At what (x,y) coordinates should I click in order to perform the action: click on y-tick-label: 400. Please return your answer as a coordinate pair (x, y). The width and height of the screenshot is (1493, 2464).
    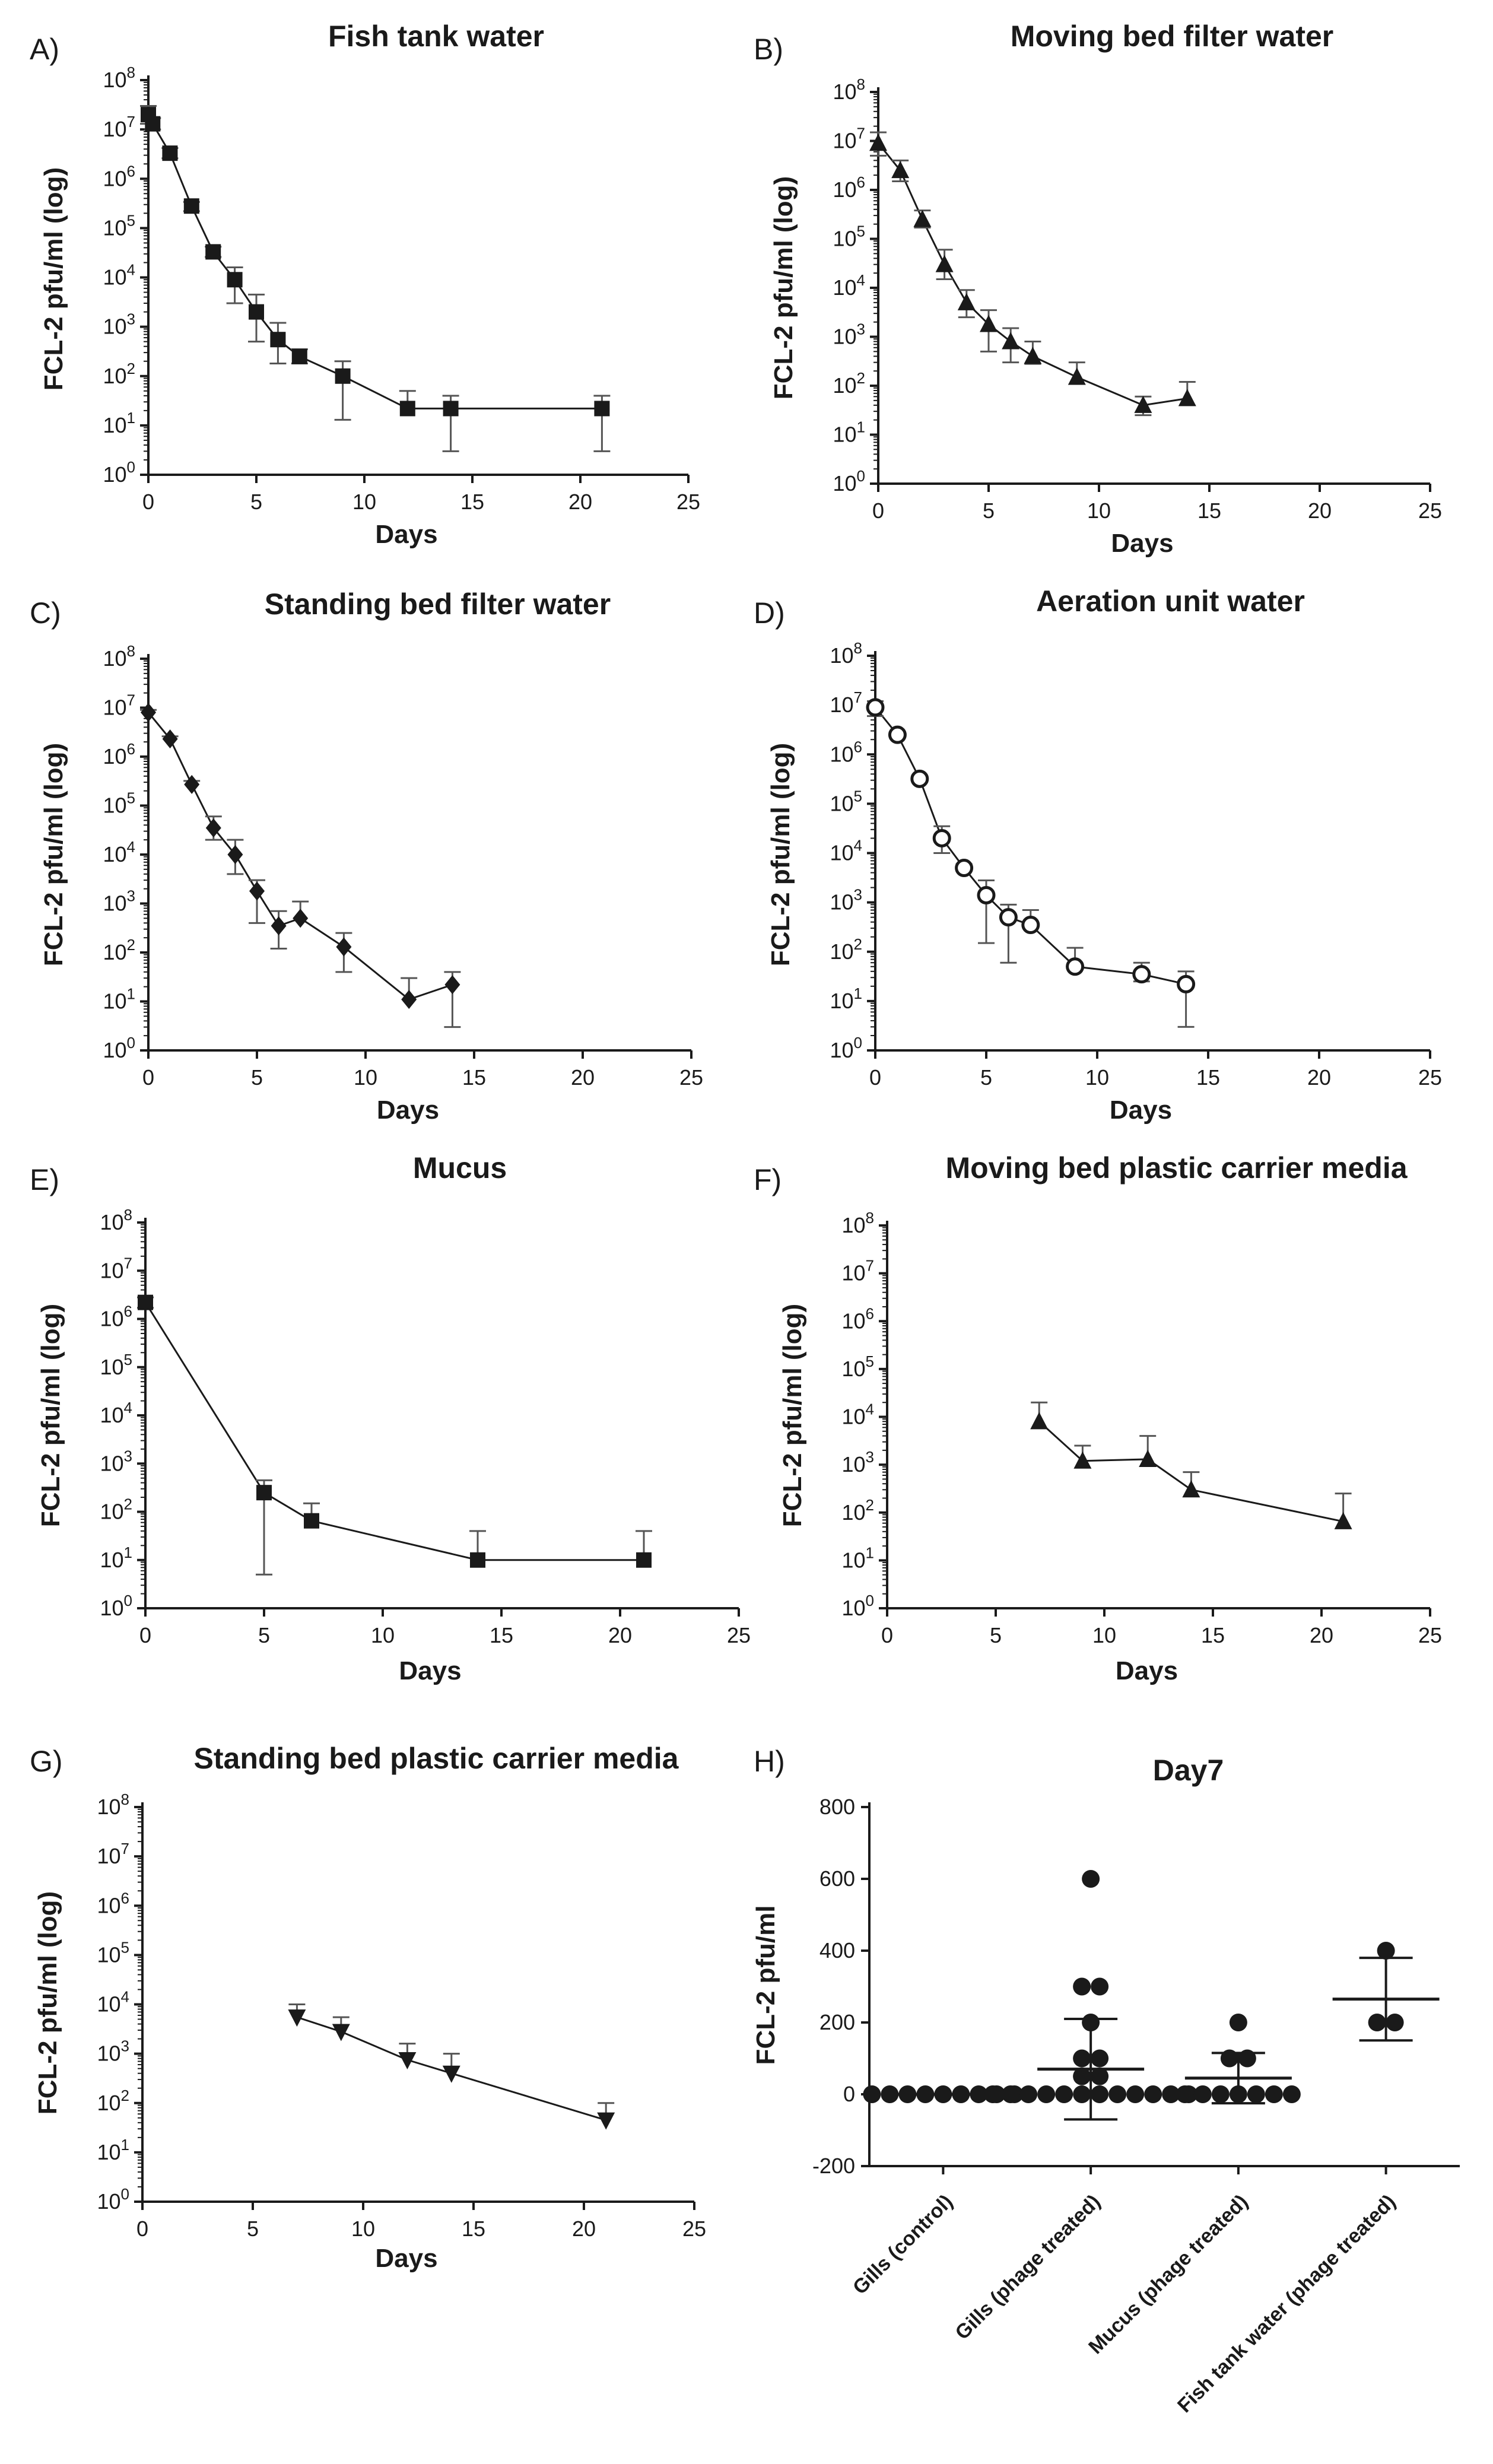
    Looking at the image, I should click on (837, 1950).